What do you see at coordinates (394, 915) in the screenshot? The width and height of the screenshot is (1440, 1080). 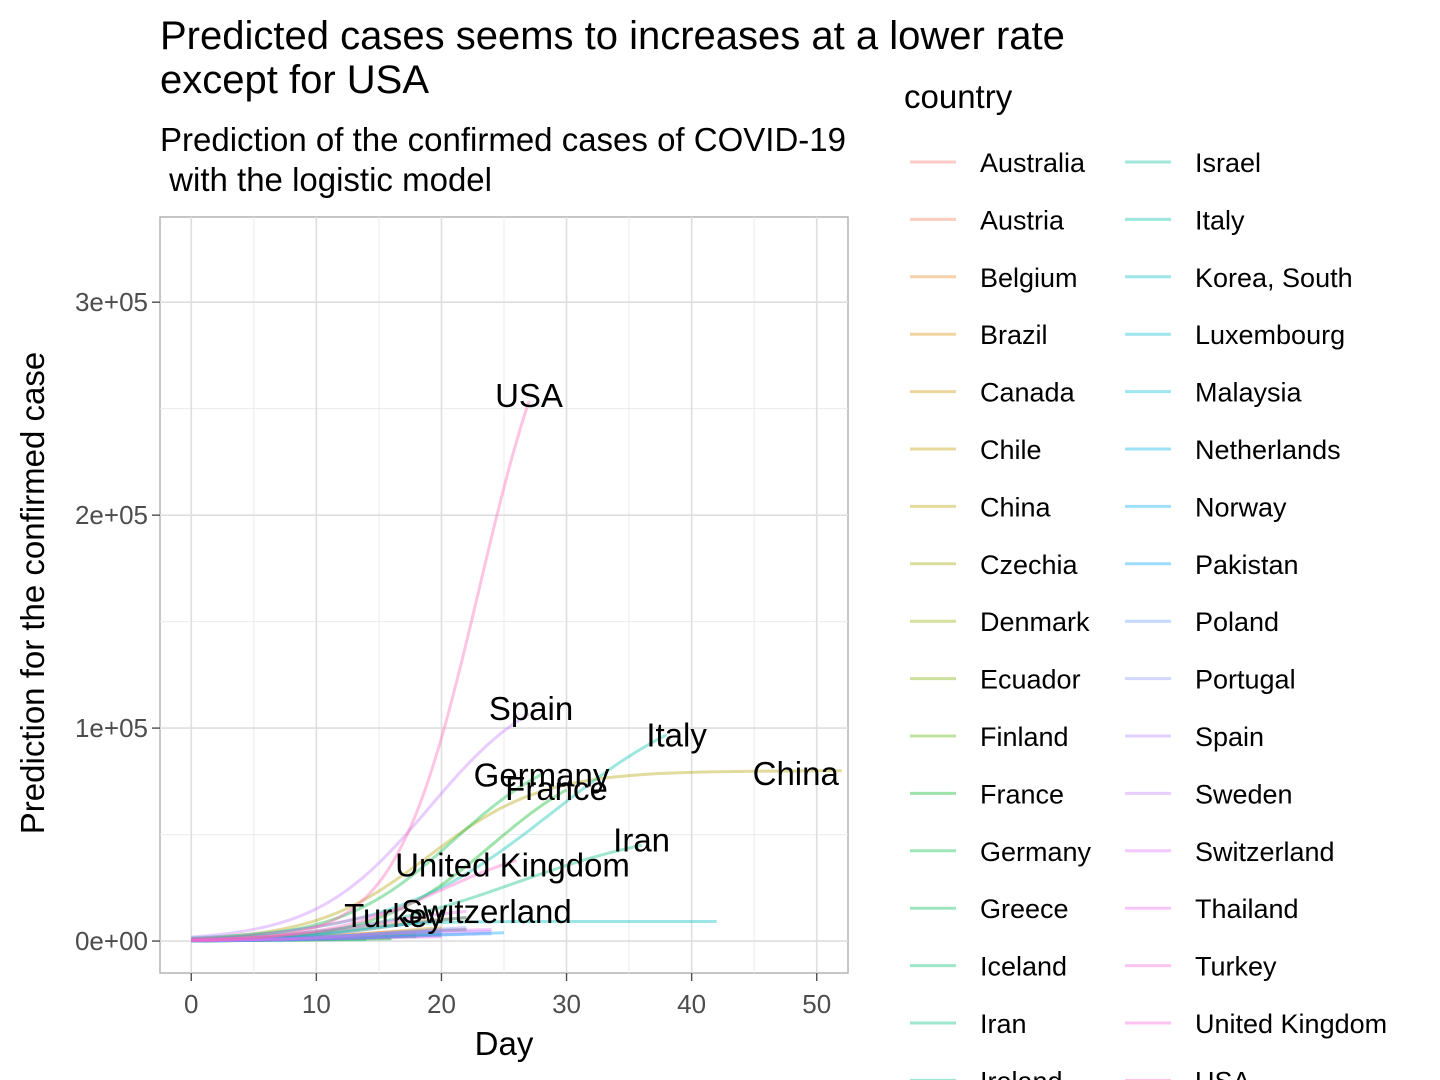 I see `series-end-label: Turkey` at bounding box center [394, 915].